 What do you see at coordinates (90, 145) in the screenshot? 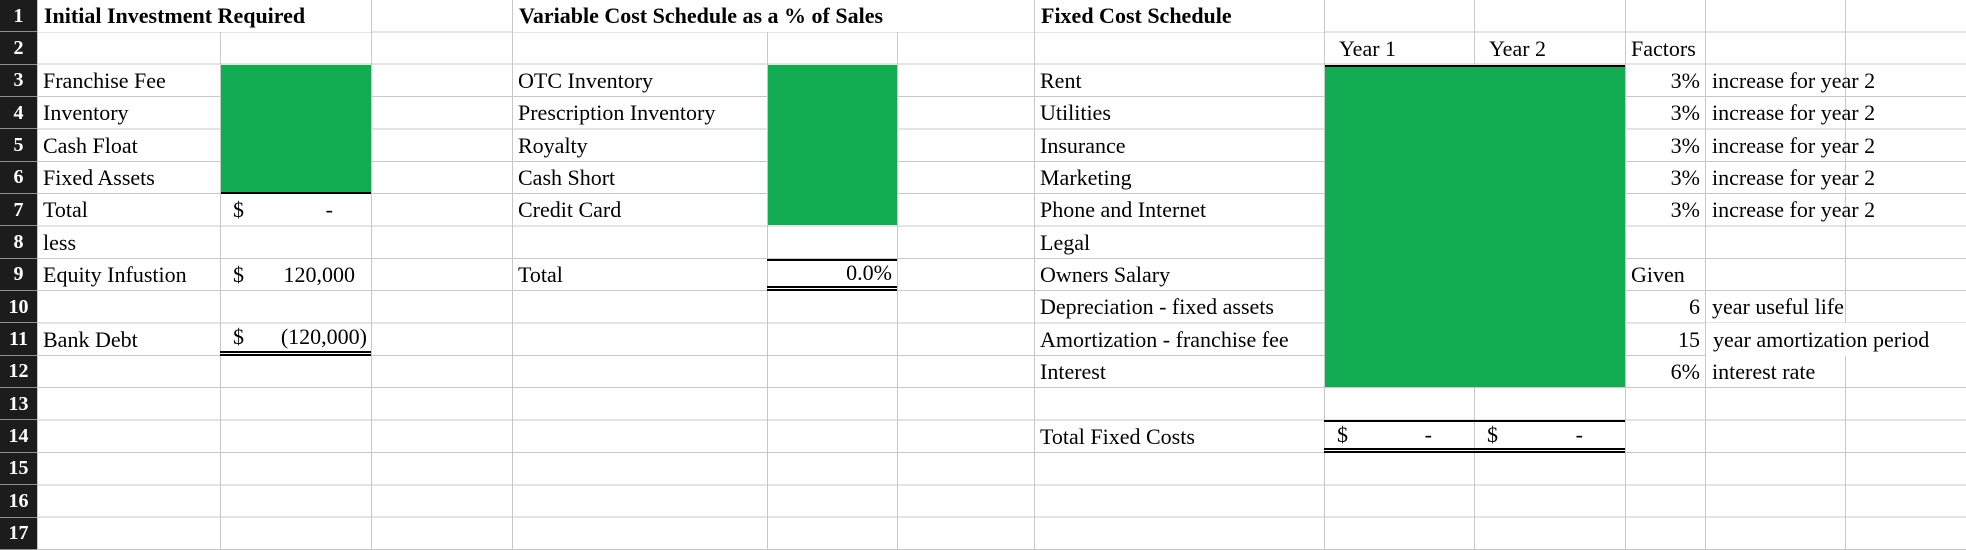
I see `cell-a5-cash-float: Cash Float` at bounding box center [90, 145].